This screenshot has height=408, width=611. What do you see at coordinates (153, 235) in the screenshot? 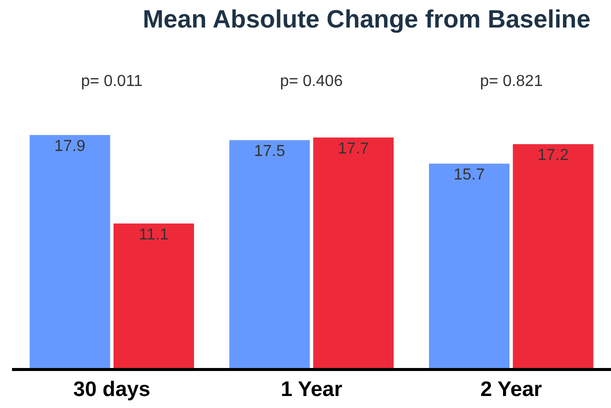
I see `data-label: 11.1` at bounding box center [153, 235].